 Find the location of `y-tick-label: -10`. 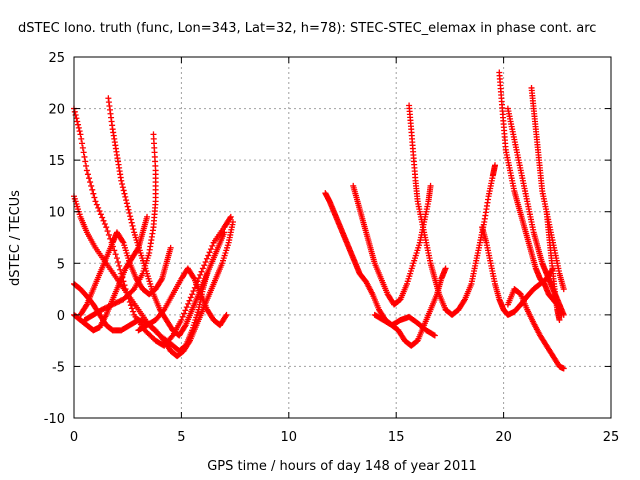

y-tick-label: -10 is located at coordinates (54, 419).